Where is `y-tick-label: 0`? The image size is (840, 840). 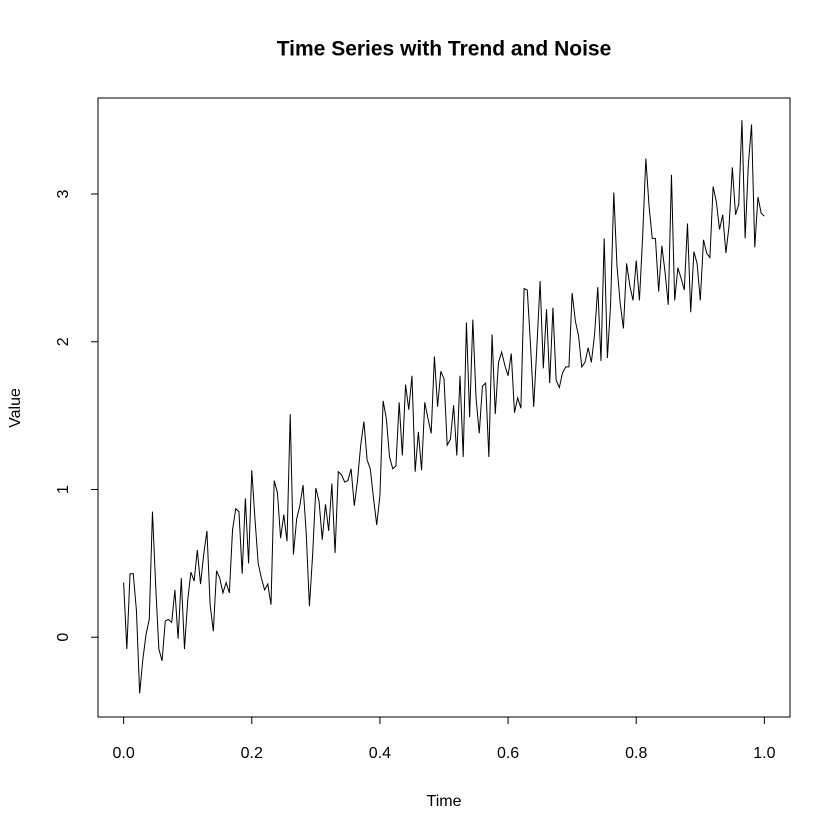 y-tick-label: 0 is located at coordinates (63, 637).